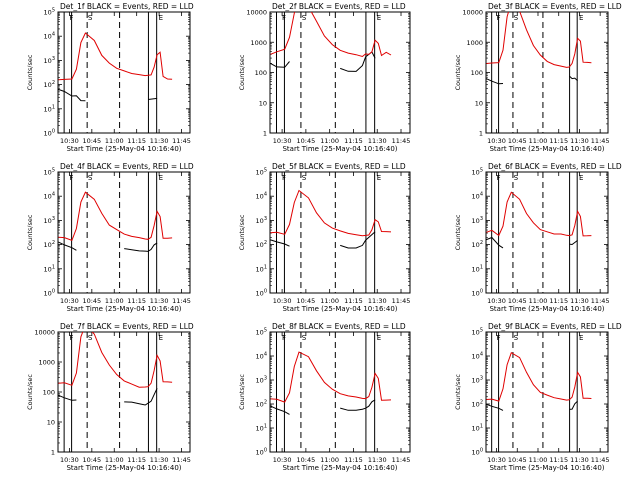 The image size is (640, 480). Describe the element at coordinates (555, 326) in the screenshot. I see `panel-title: Det_9f BLACK = Events, RED = LLD` at that location.